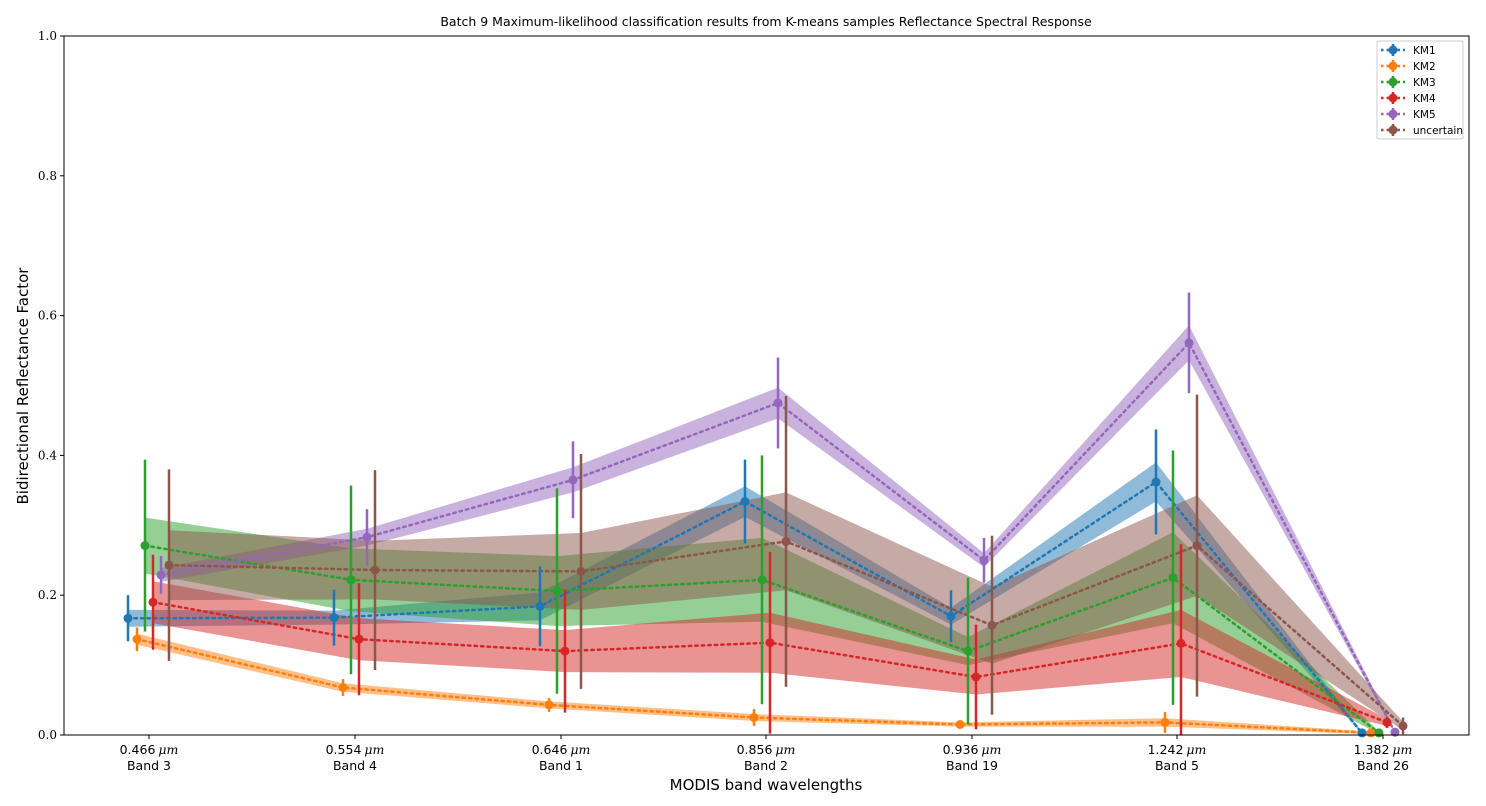  What do you see at coordinates (1393, 66) in the screenshot?
I see `legend-marker-km2` at bounding box center [1393, 66].